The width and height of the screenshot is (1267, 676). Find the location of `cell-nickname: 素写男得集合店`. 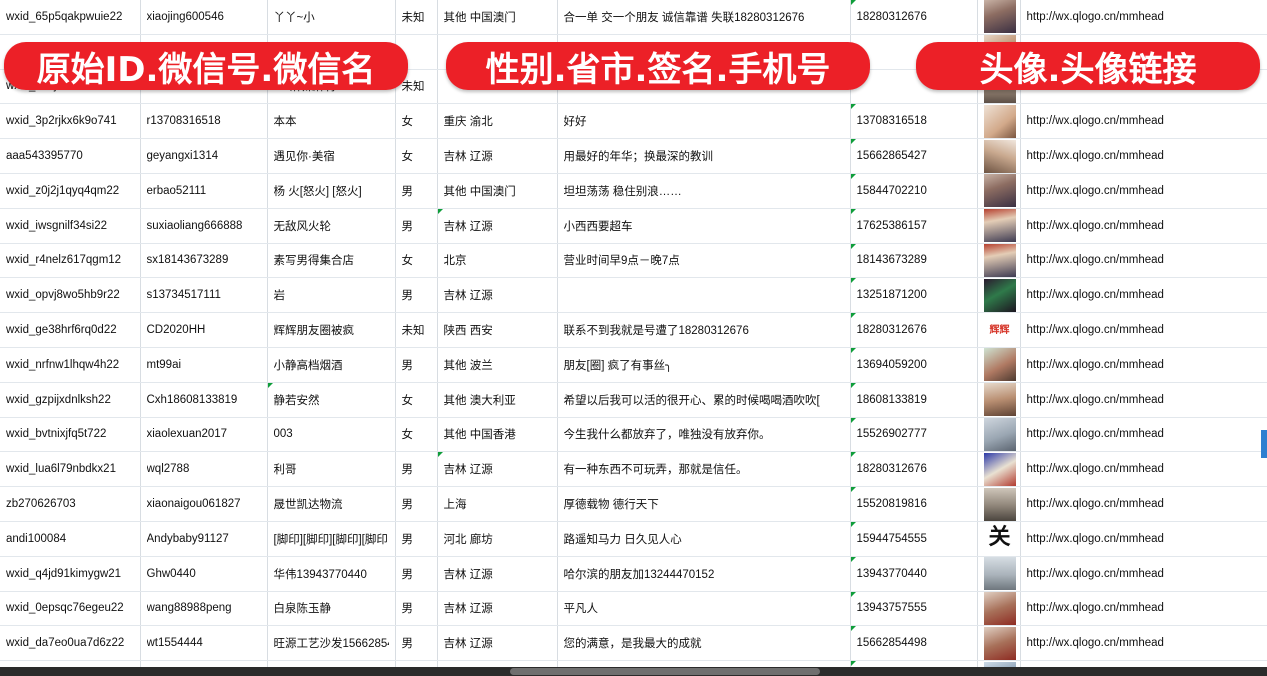

cell-nickname: 素写男得集合店 is located at coordinates (331, 261).